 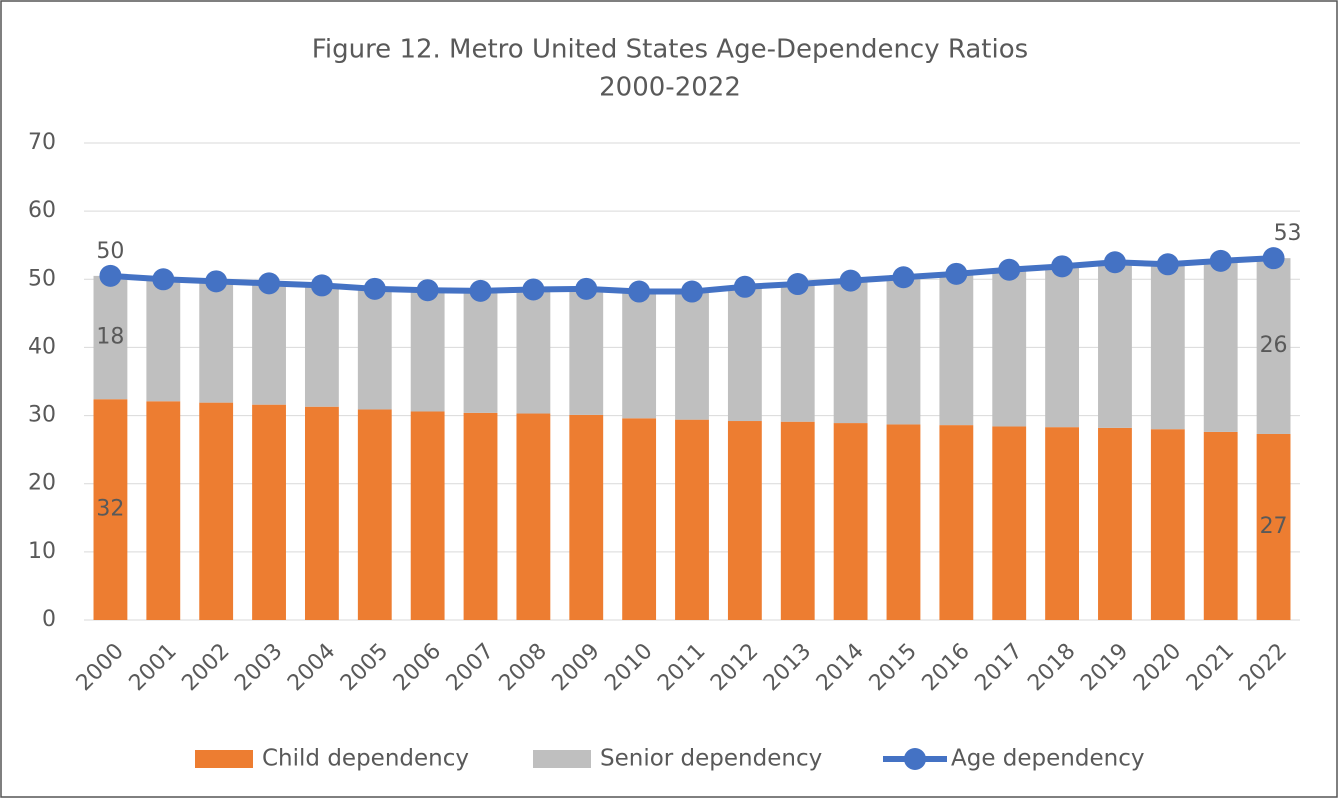 What do you see at coordinates (1288, 233) in the screenshot?
I see `line-value-label: 53` at bounding box center [1288, 233].